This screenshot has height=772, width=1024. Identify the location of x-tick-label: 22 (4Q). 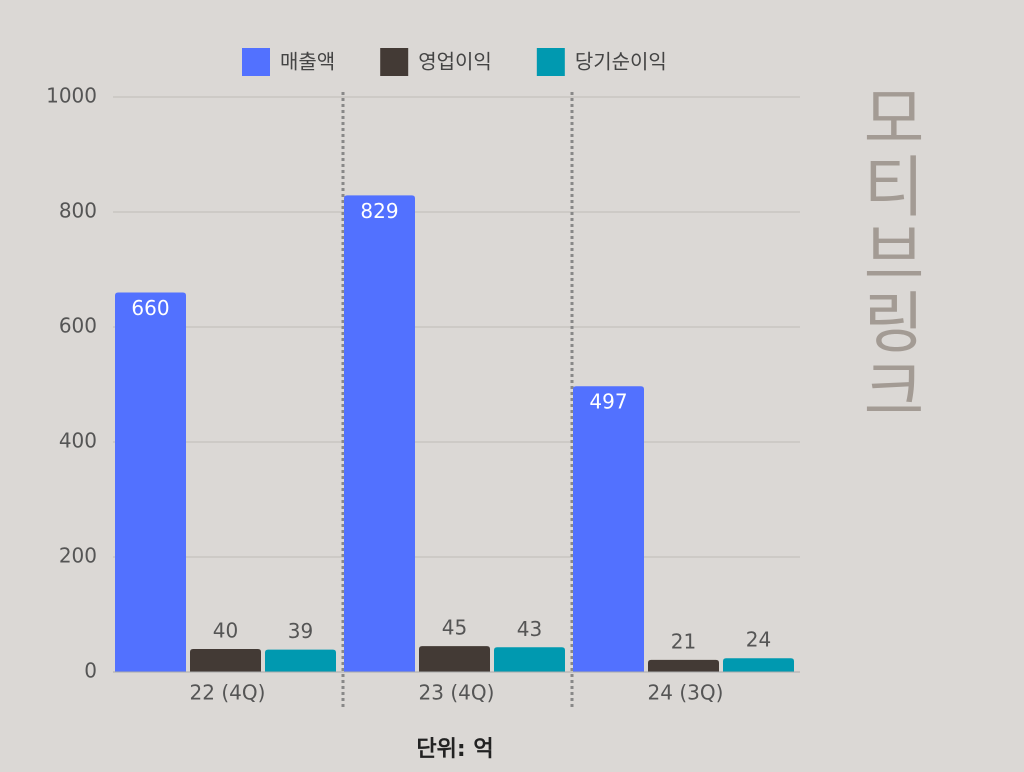
(228, 693).